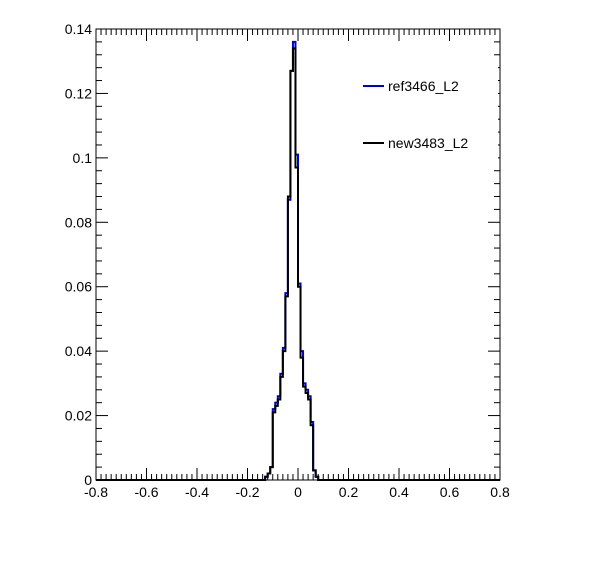  What do you see at coordinates (428, 143) in the screenshot?
I see `legend-label: new3483_L2` at bounding box center [428, 143].